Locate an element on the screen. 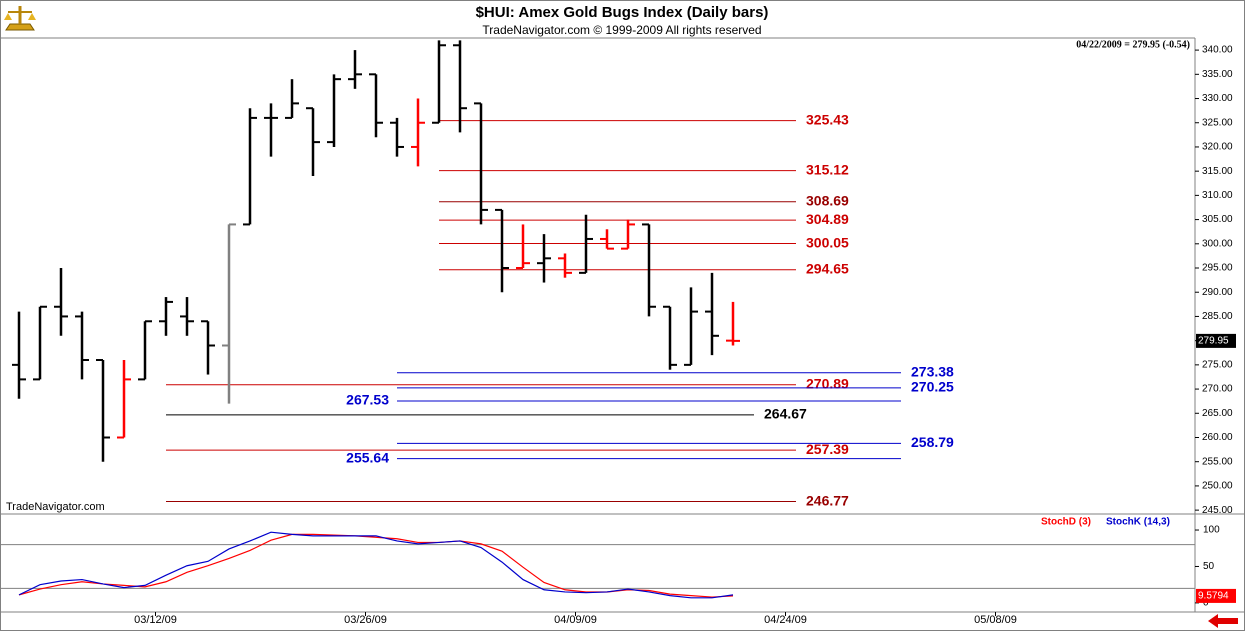  indicator-line is located at coordinates (376, 565).